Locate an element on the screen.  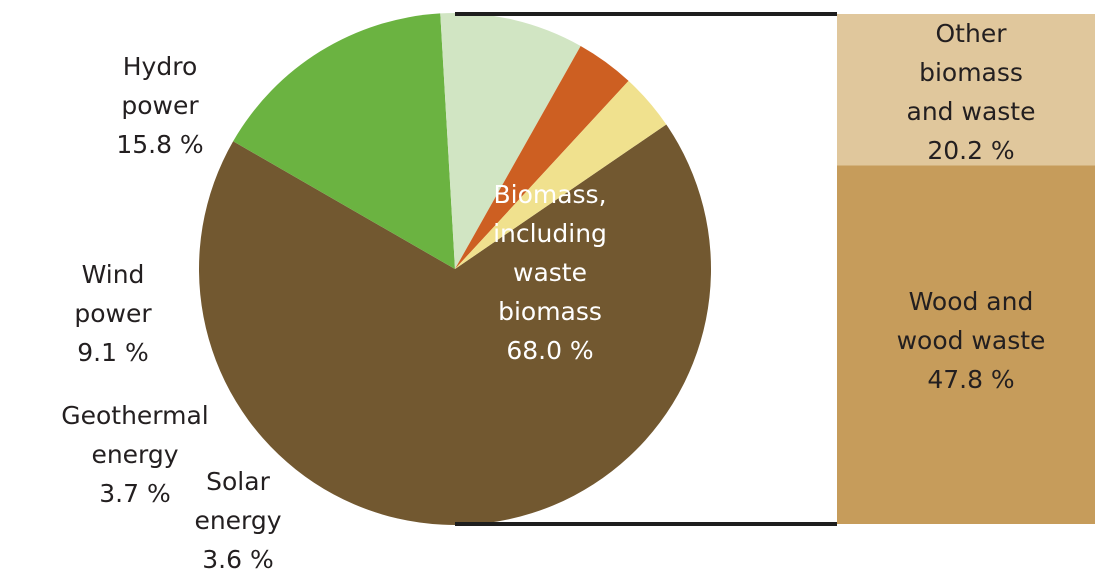
pie-slice-geothermal is located at coordinates (542, 157).